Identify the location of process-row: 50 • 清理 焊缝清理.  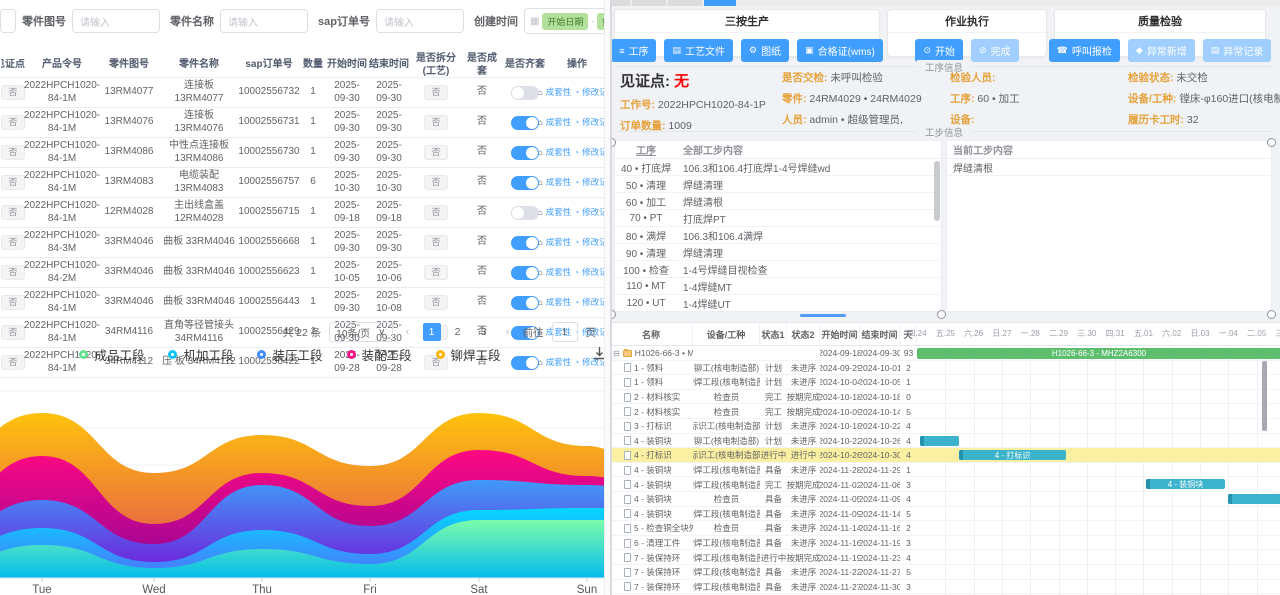
(778, 184).